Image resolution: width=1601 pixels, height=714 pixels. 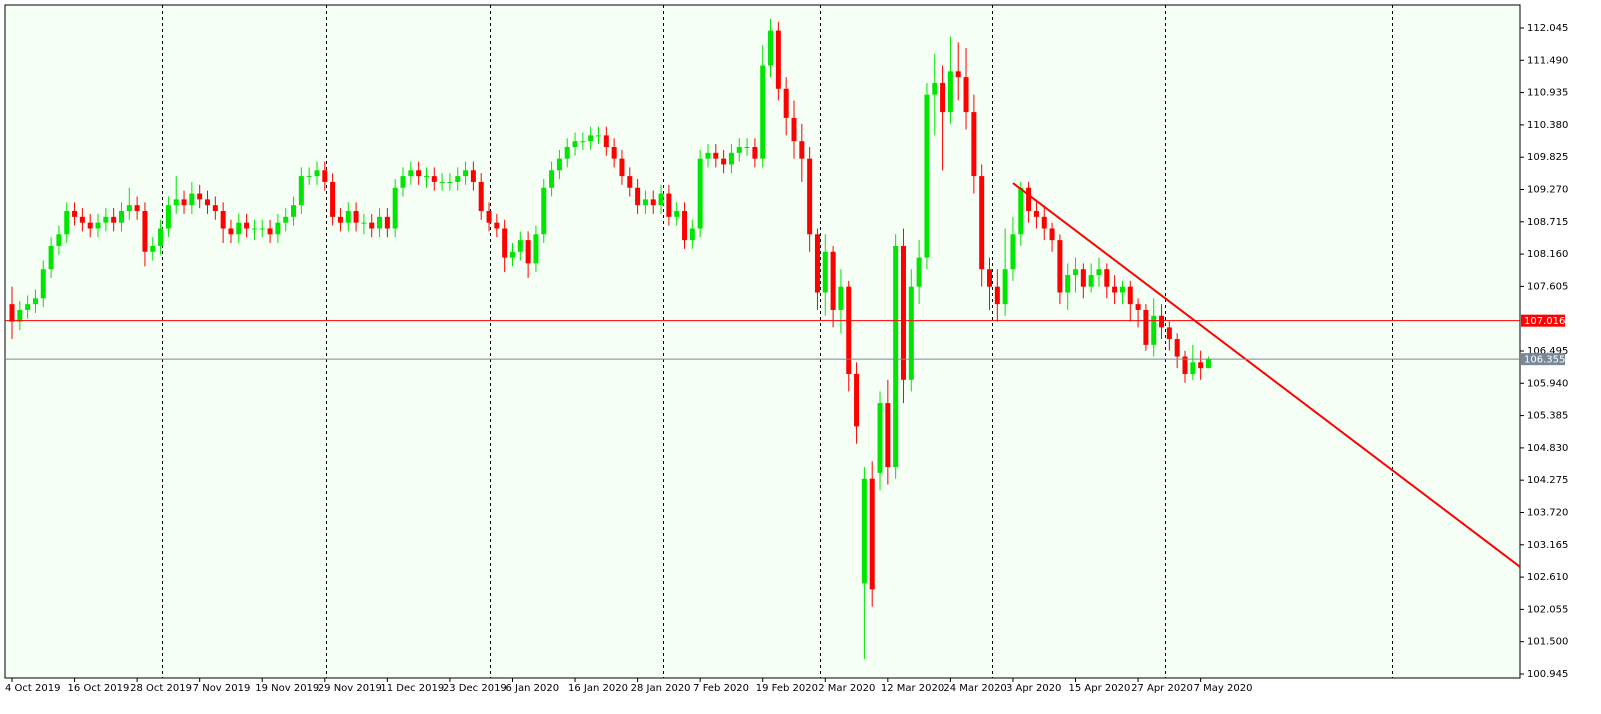 What do you see at coordinates (1223, 688) in the screenshot?
I see `x-tick-label: 7 May 2020` at bounding box center [1223, 688].